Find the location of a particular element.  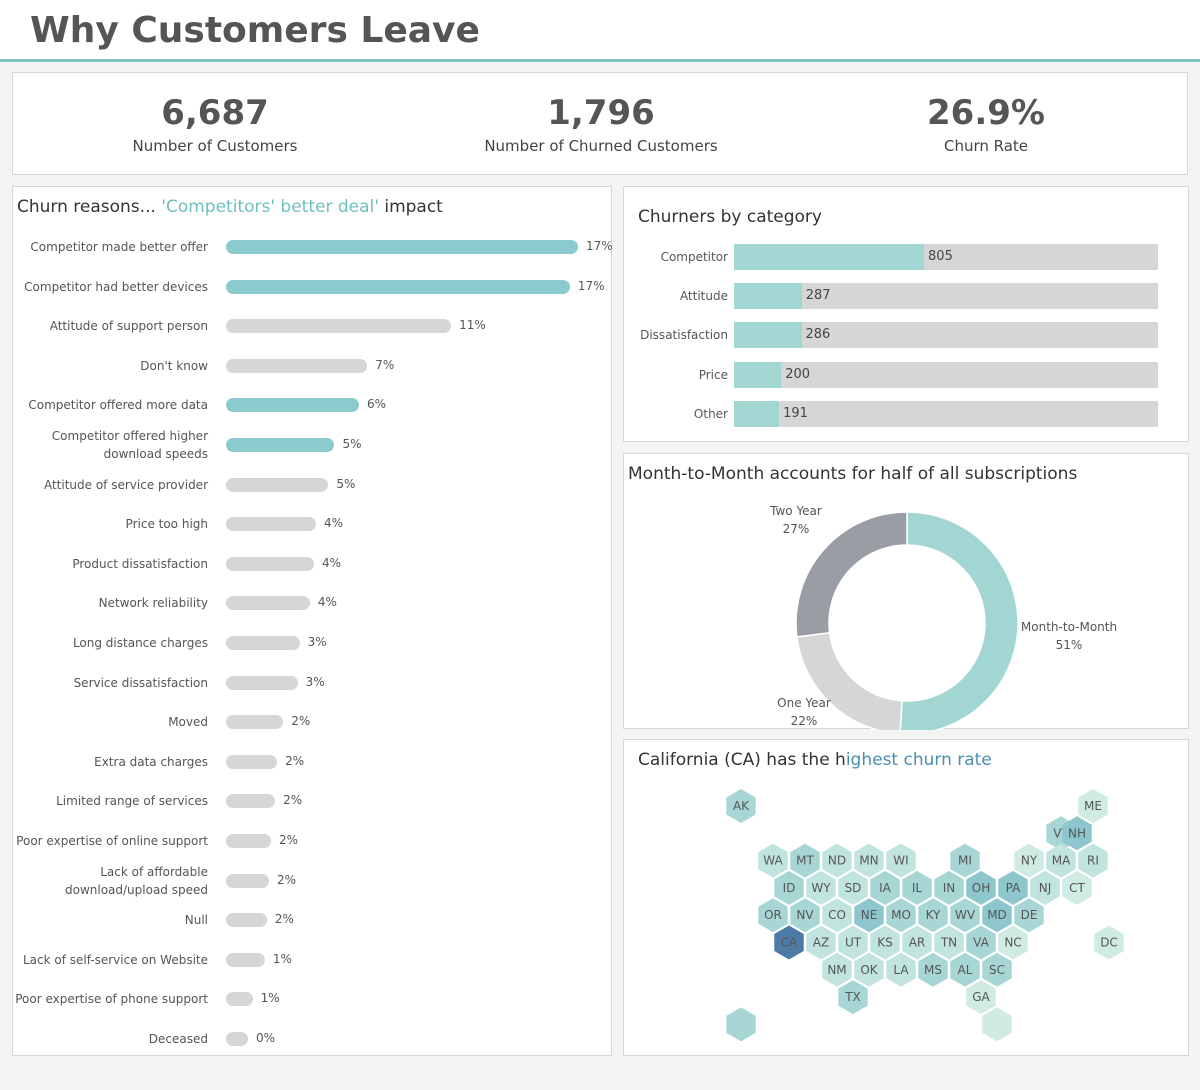

kpi-value: 6,687 is located at coordinates (215, 113).